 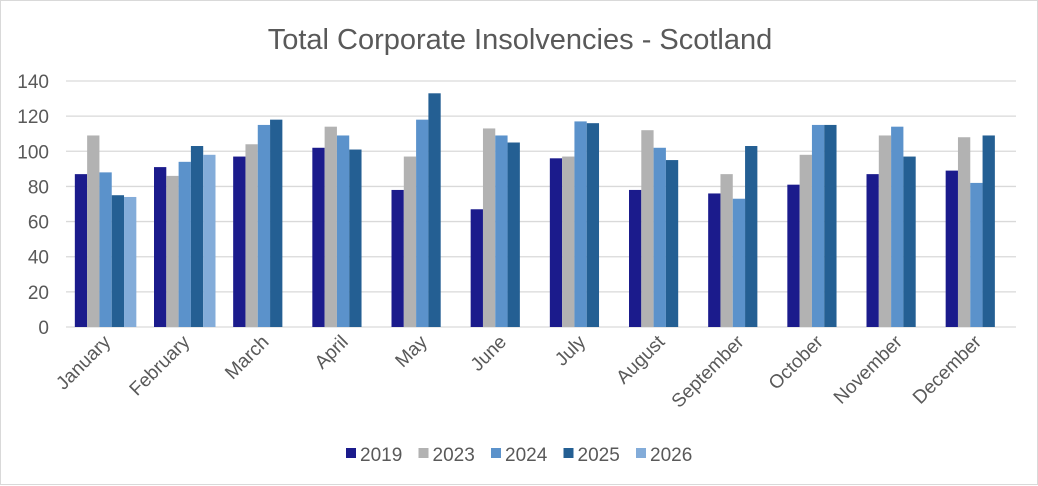 I want to click on bar-2025-april, so click(x=355, y=238).